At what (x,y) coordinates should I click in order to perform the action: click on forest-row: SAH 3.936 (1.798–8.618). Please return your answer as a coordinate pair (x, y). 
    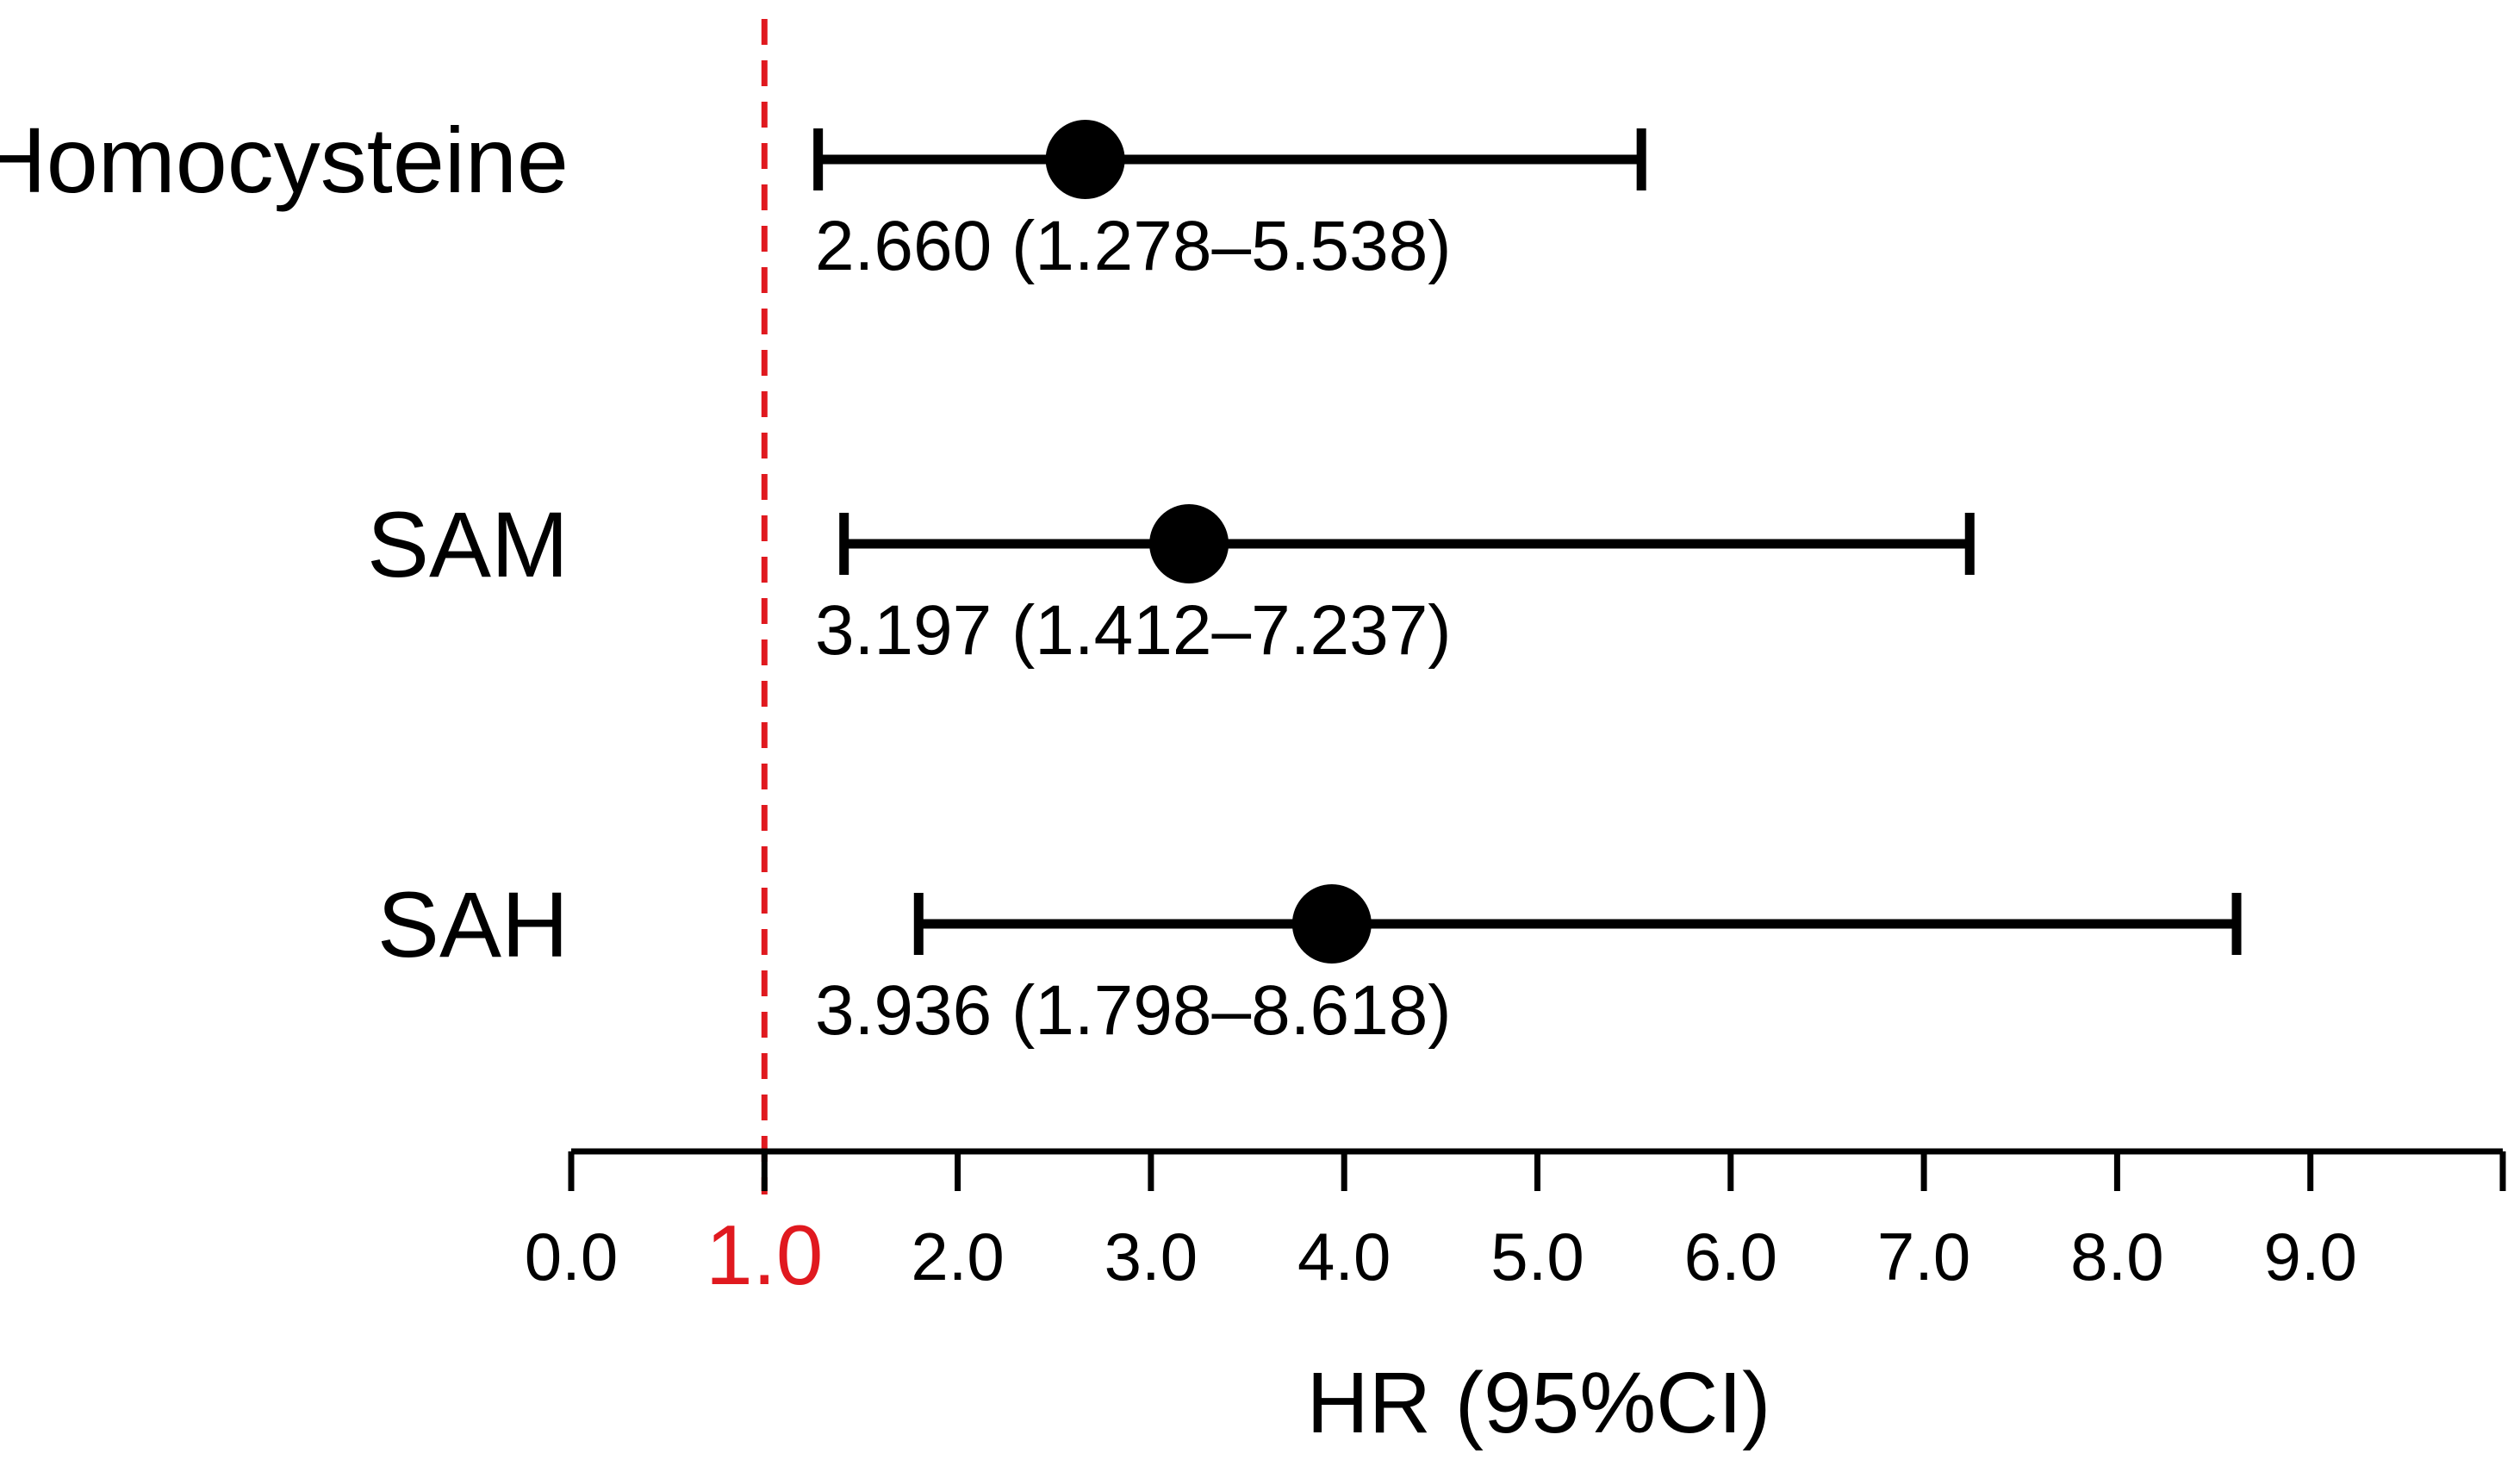
    Looking at the image, I should click on (1310, 961).